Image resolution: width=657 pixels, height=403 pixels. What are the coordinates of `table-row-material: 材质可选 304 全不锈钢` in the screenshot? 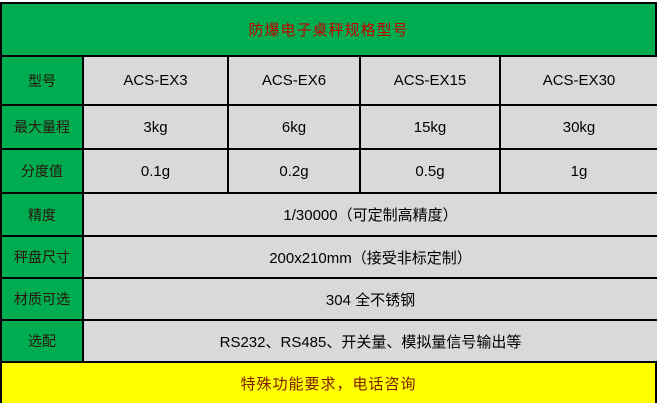 It's located at (328, 299).